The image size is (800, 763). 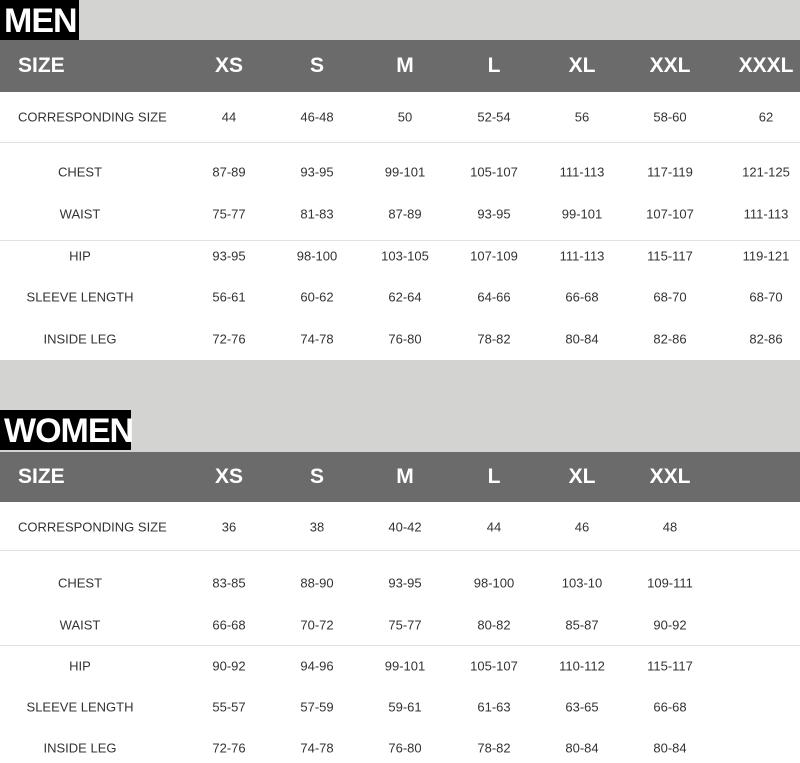 I want to click on header-row, so click(x=400, y=477).